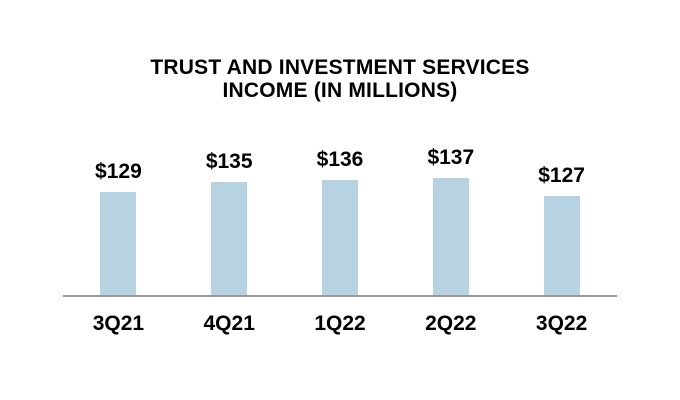  Describe the element at coordinates (451, 157) in the screenshot. I see `bar-value-label-2Q22: $137` at that location.